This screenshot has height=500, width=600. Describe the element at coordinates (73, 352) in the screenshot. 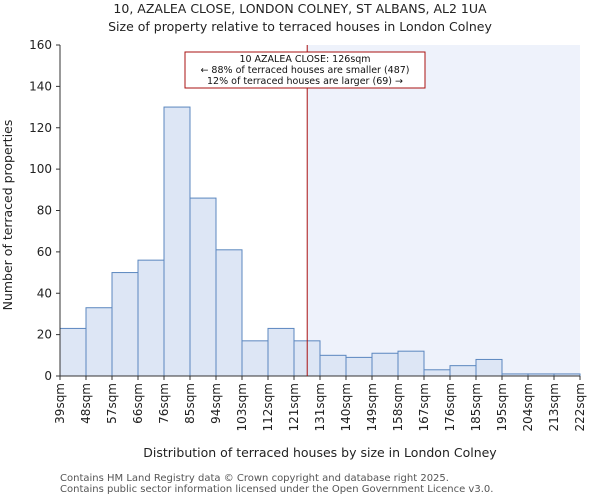

I see `bar-39sqm` at that location.